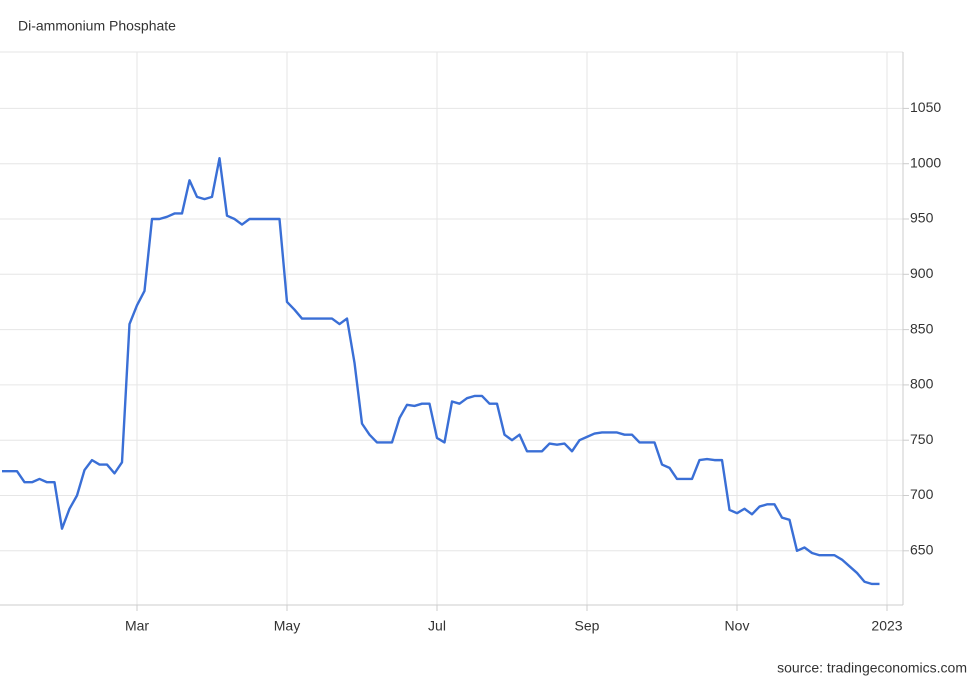 The width and height of the screenshot is (980, 679). I want to click on y-tick-label: 900, so click(922, 273).